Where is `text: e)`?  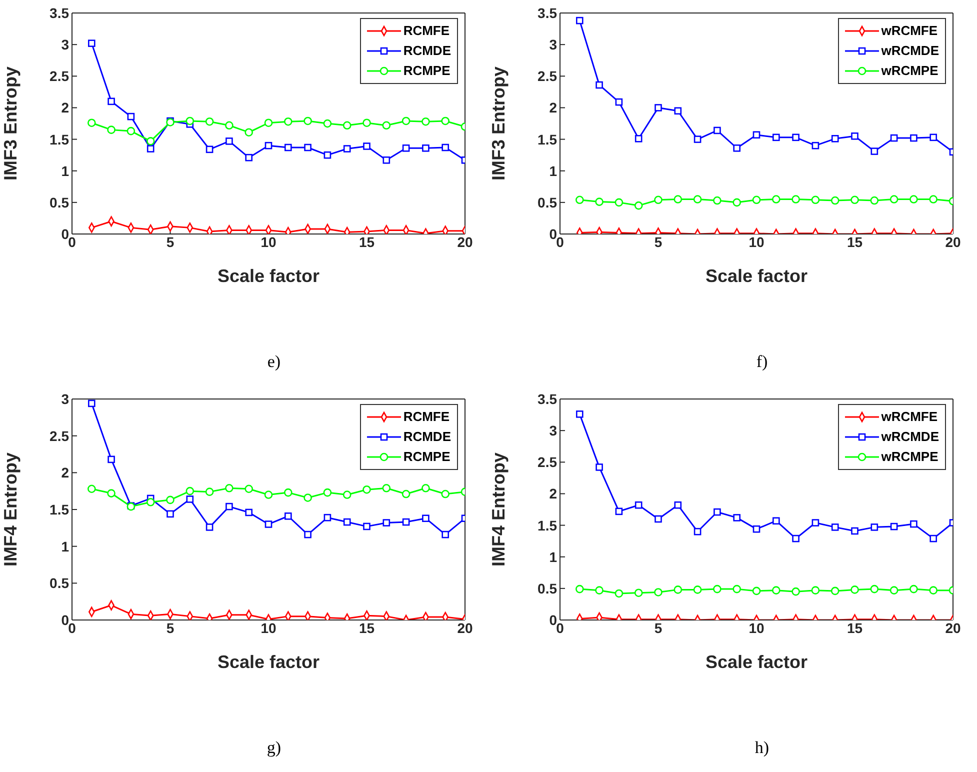
text: e) is located at coordinates (274, 362).